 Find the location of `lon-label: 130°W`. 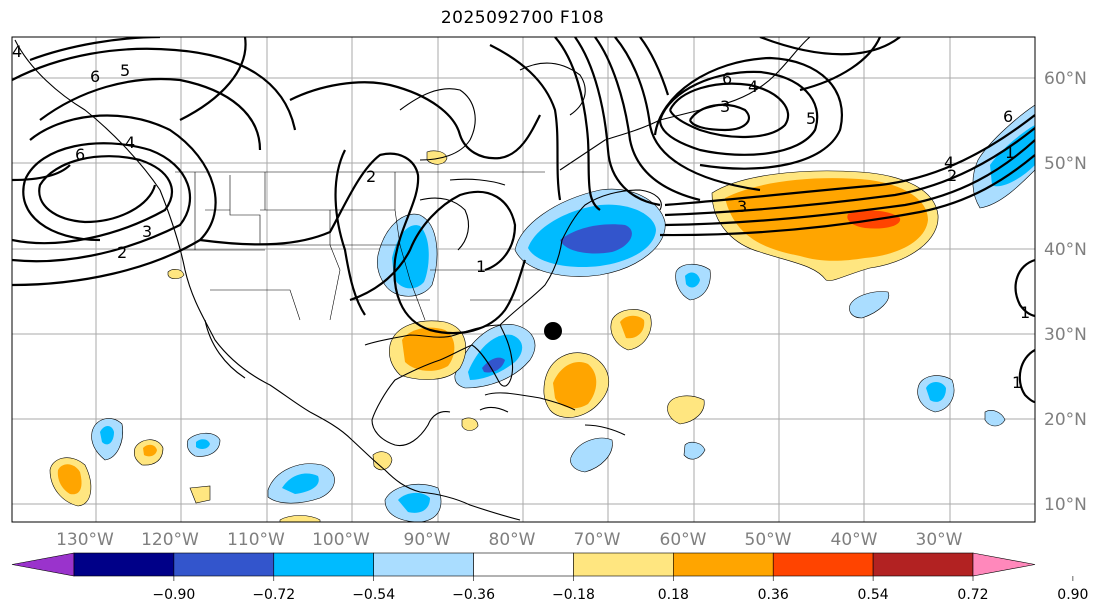

lon-label: 130°W is located at coordinates (85, 540).